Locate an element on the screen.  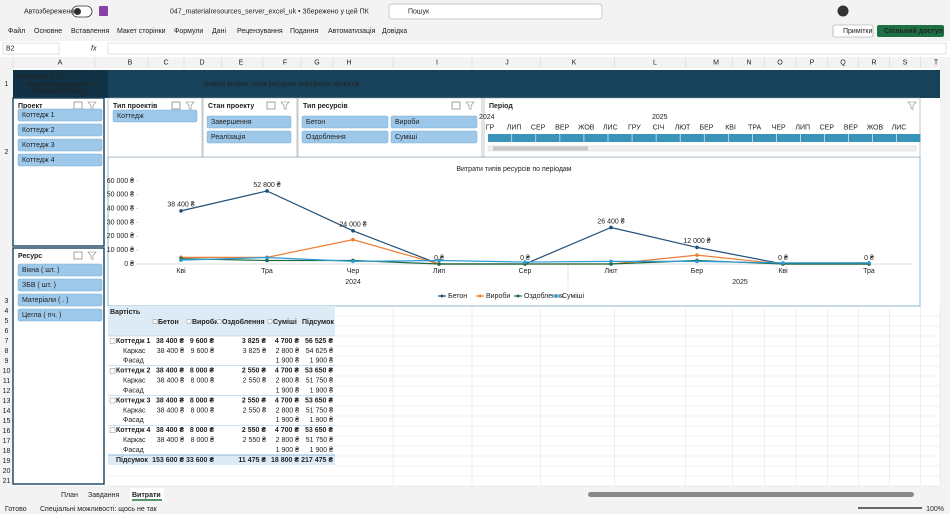
row-header: 15 is located at coordinates (7, 421).